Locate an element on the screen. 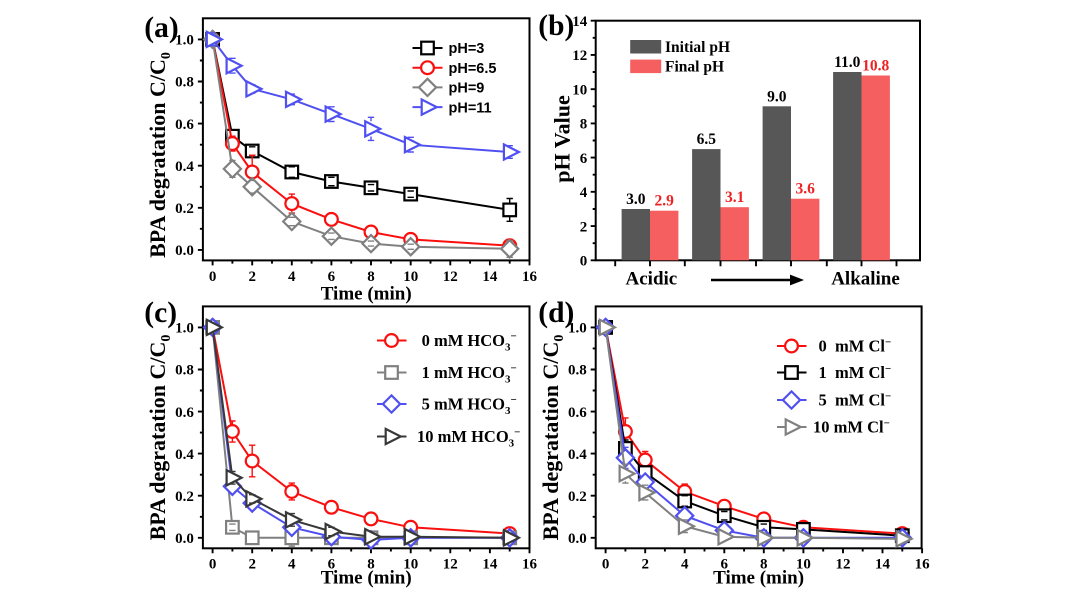 This screenshot has height=612, width=1080. svg-text: 6.5 is located at coordinates (707, 139).